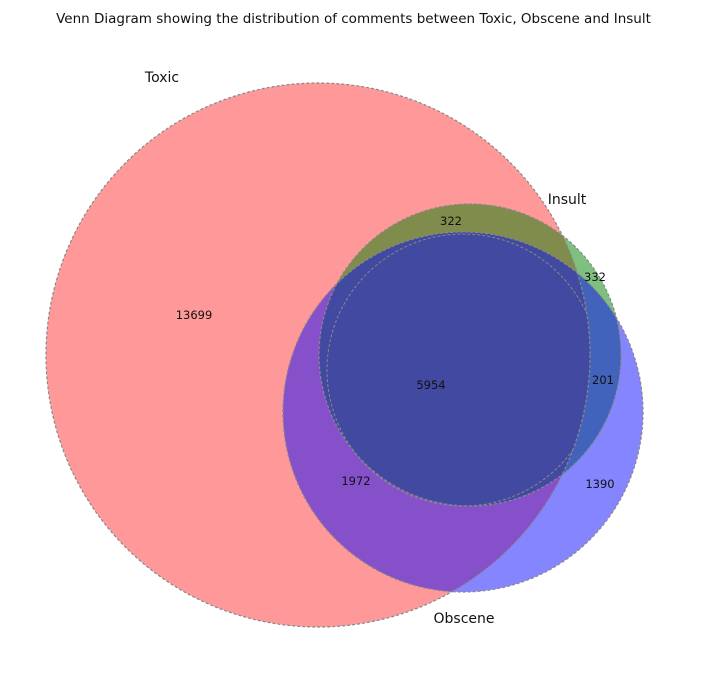  Describe the element at coordinates (451, 221) in the screenshot. I see `region-toxic-insult: 322` at that location.